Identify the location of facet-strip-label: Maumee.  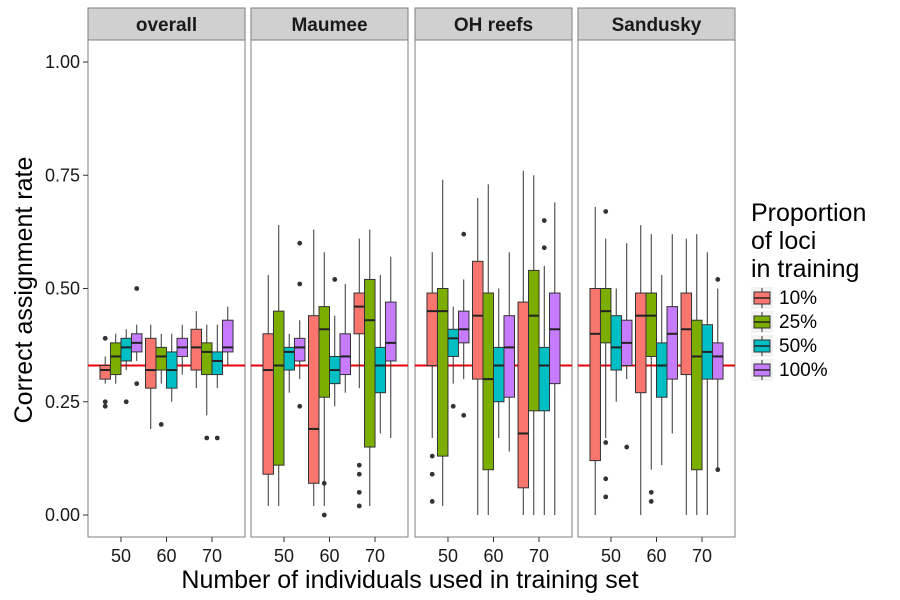
(329, 25).